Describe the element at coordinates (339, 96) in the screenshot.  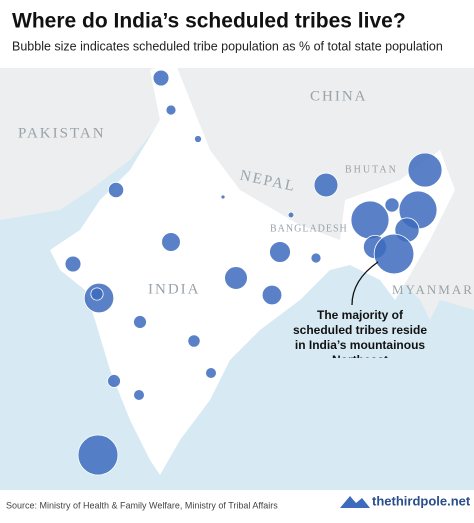
I see `country-label: CHINA` at that location.